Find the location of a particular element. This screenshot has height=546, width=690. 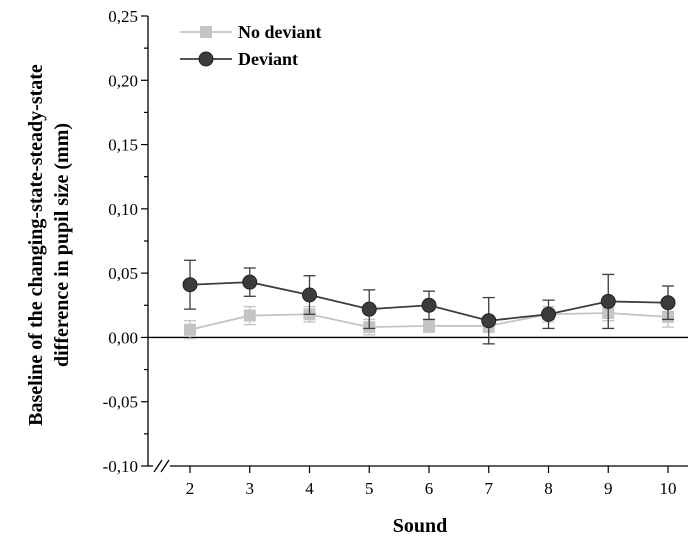

y-tick-label: 0,20 is located at coordinates (123, 80).